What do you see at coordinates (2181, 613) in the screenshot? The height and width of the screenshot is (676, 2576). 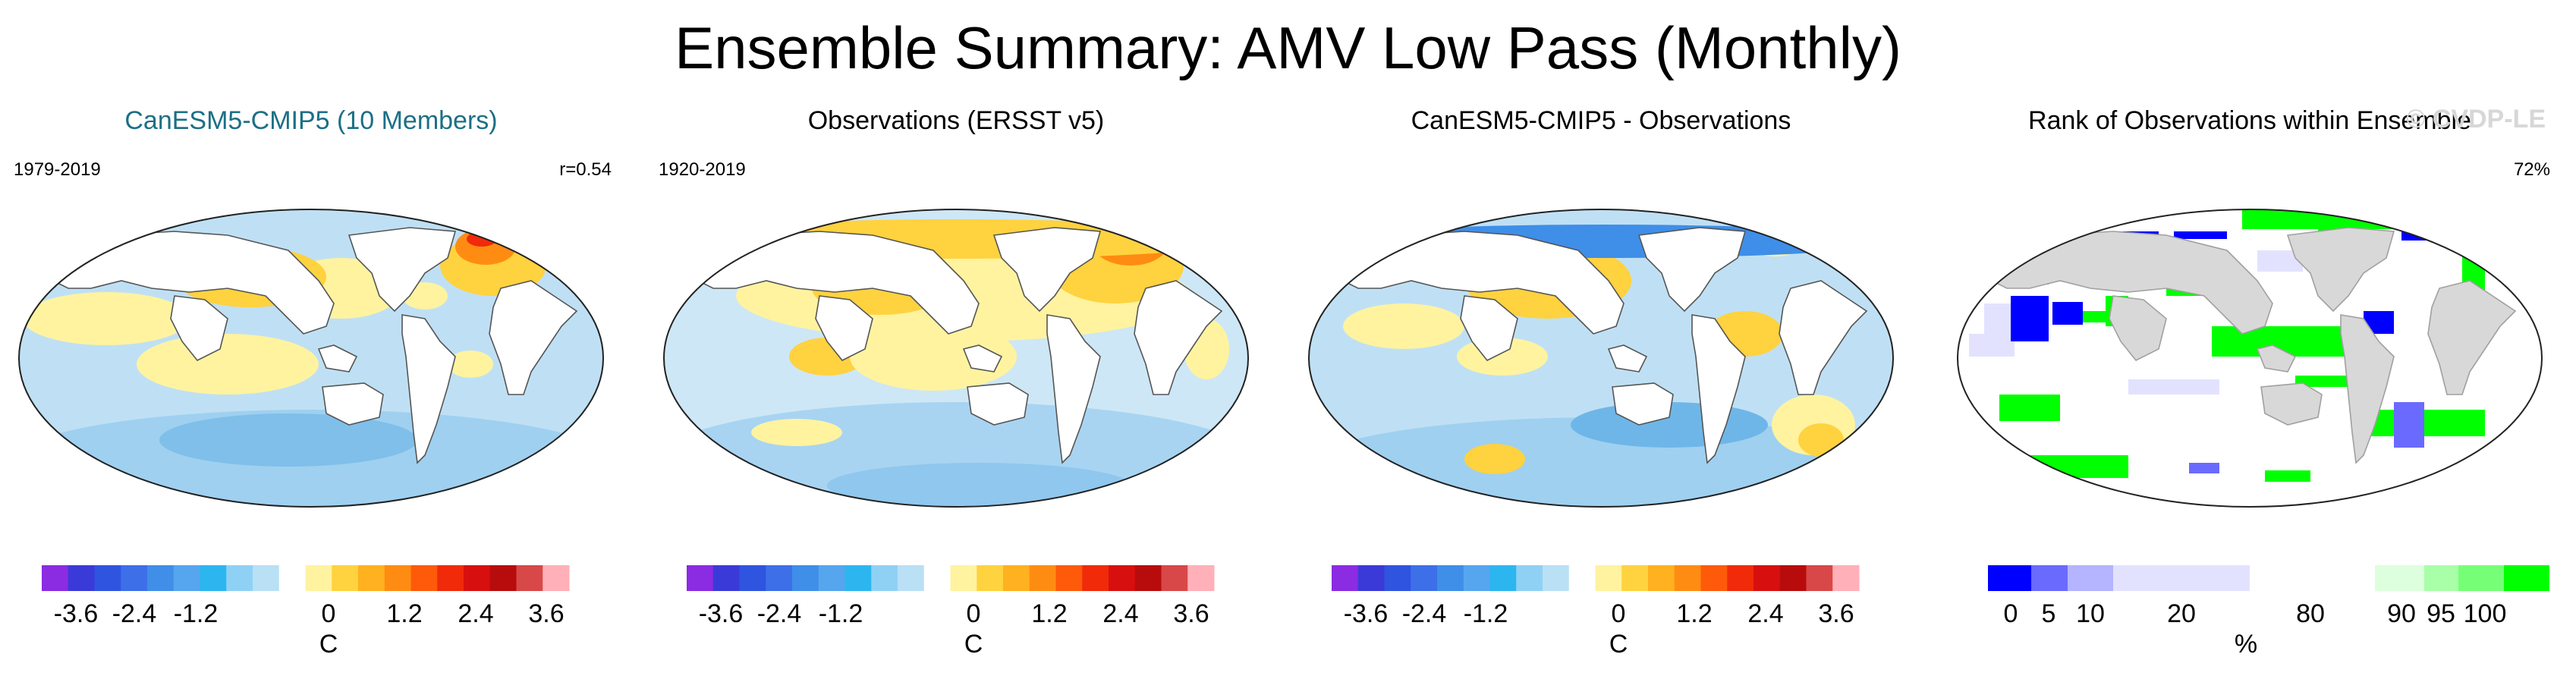 I see `colorbar-tick: 20` at bounding box center [2181, 613].